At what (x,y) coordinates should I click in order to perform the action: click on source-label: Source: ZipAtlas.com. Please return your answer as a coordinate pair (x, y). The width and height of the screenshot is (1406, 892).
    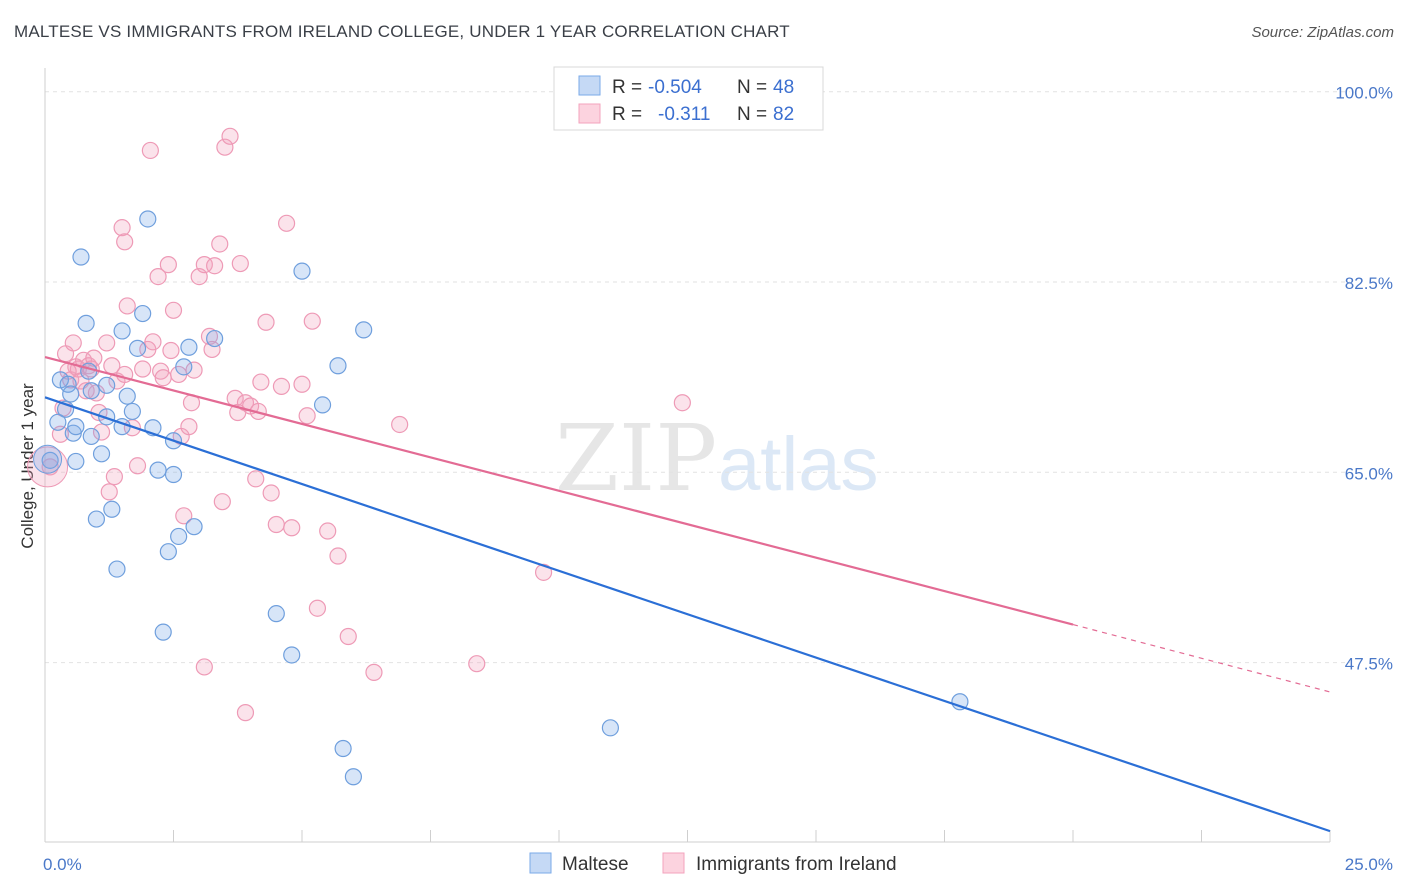
    Looking at the image, I should click on (1322, 32).